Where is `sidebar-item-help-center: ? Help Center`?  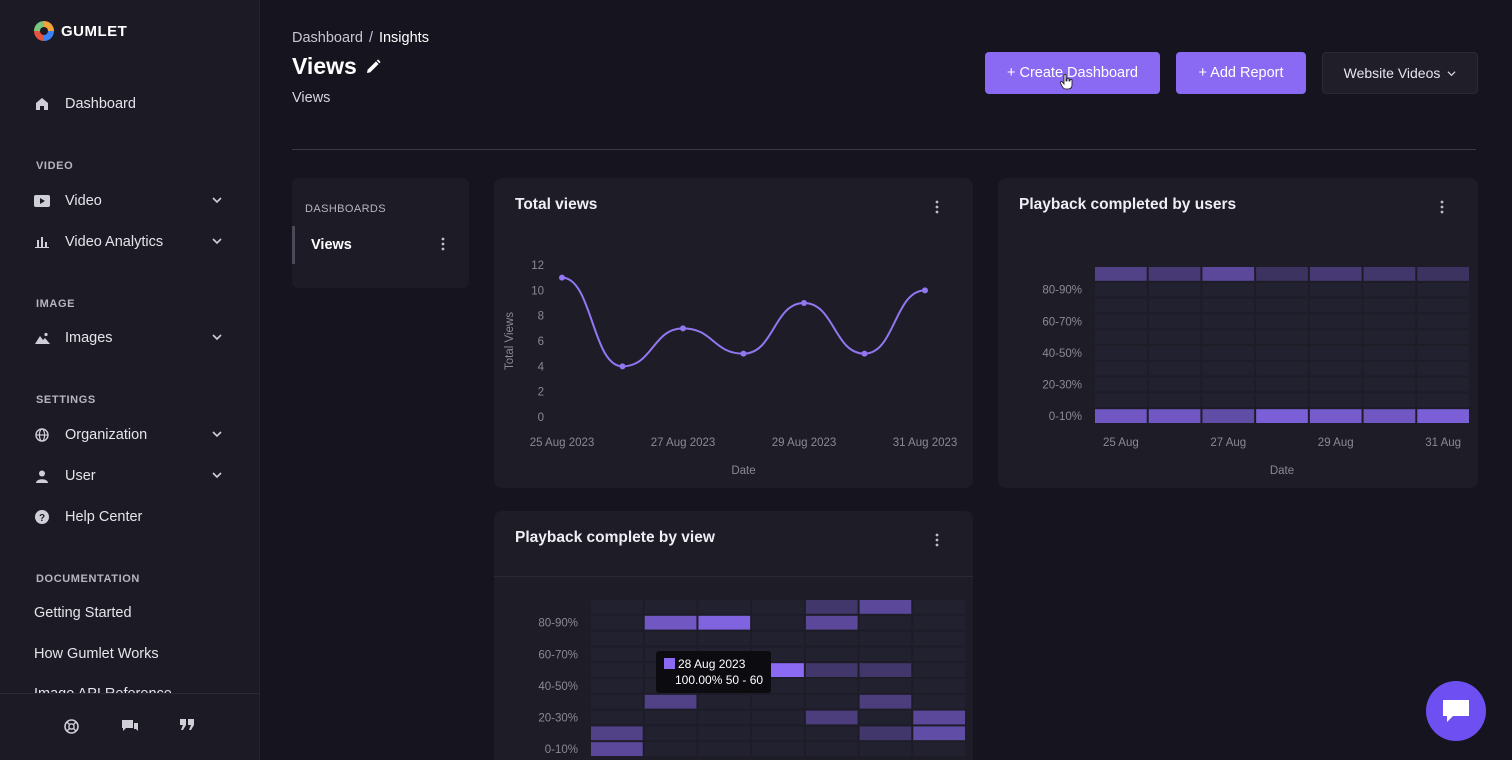 sidebar-item-help-center: ? Help Center is located at coordinates (130, 517).